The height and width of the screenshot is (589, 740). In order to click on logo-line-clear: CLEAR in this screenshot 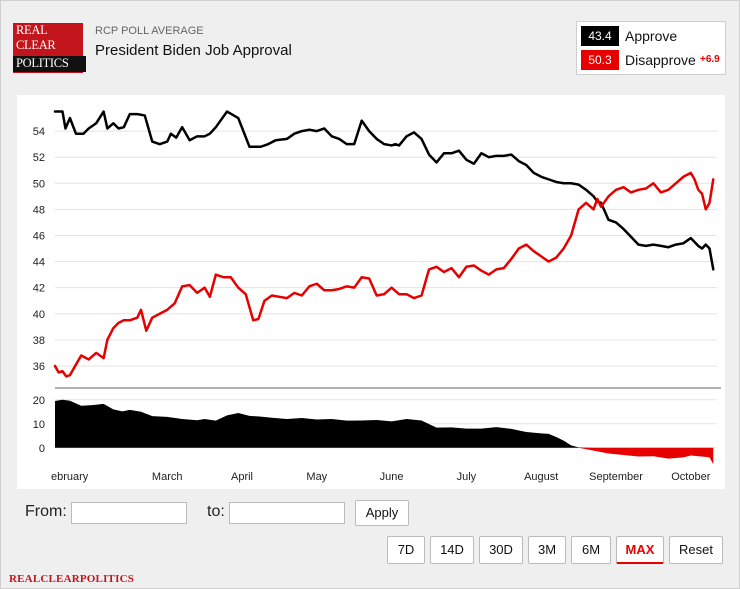, I will do `click(36, 45)`.